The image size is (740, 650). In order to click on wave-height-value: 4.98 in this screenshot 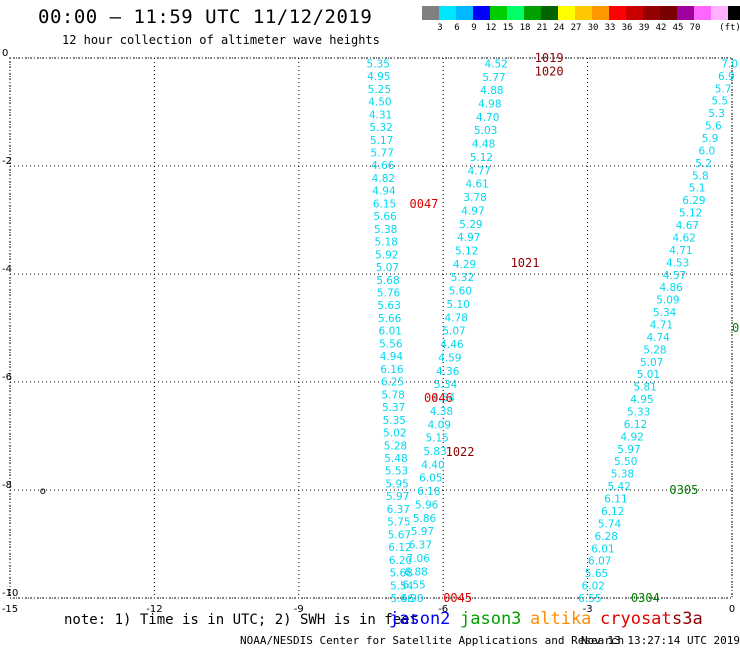, I will do `click(489, 104)`.